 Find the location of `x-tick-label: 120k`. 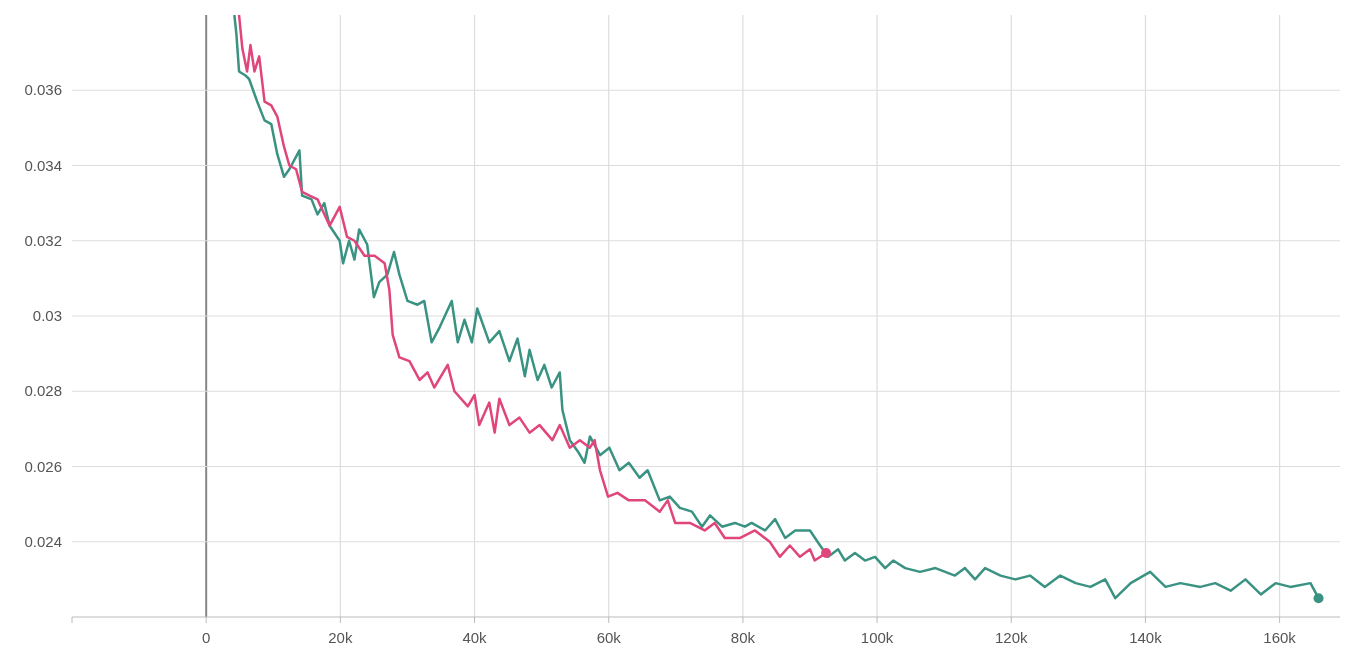

x-tick-label: 120k is located at coordinates (1011, 637).